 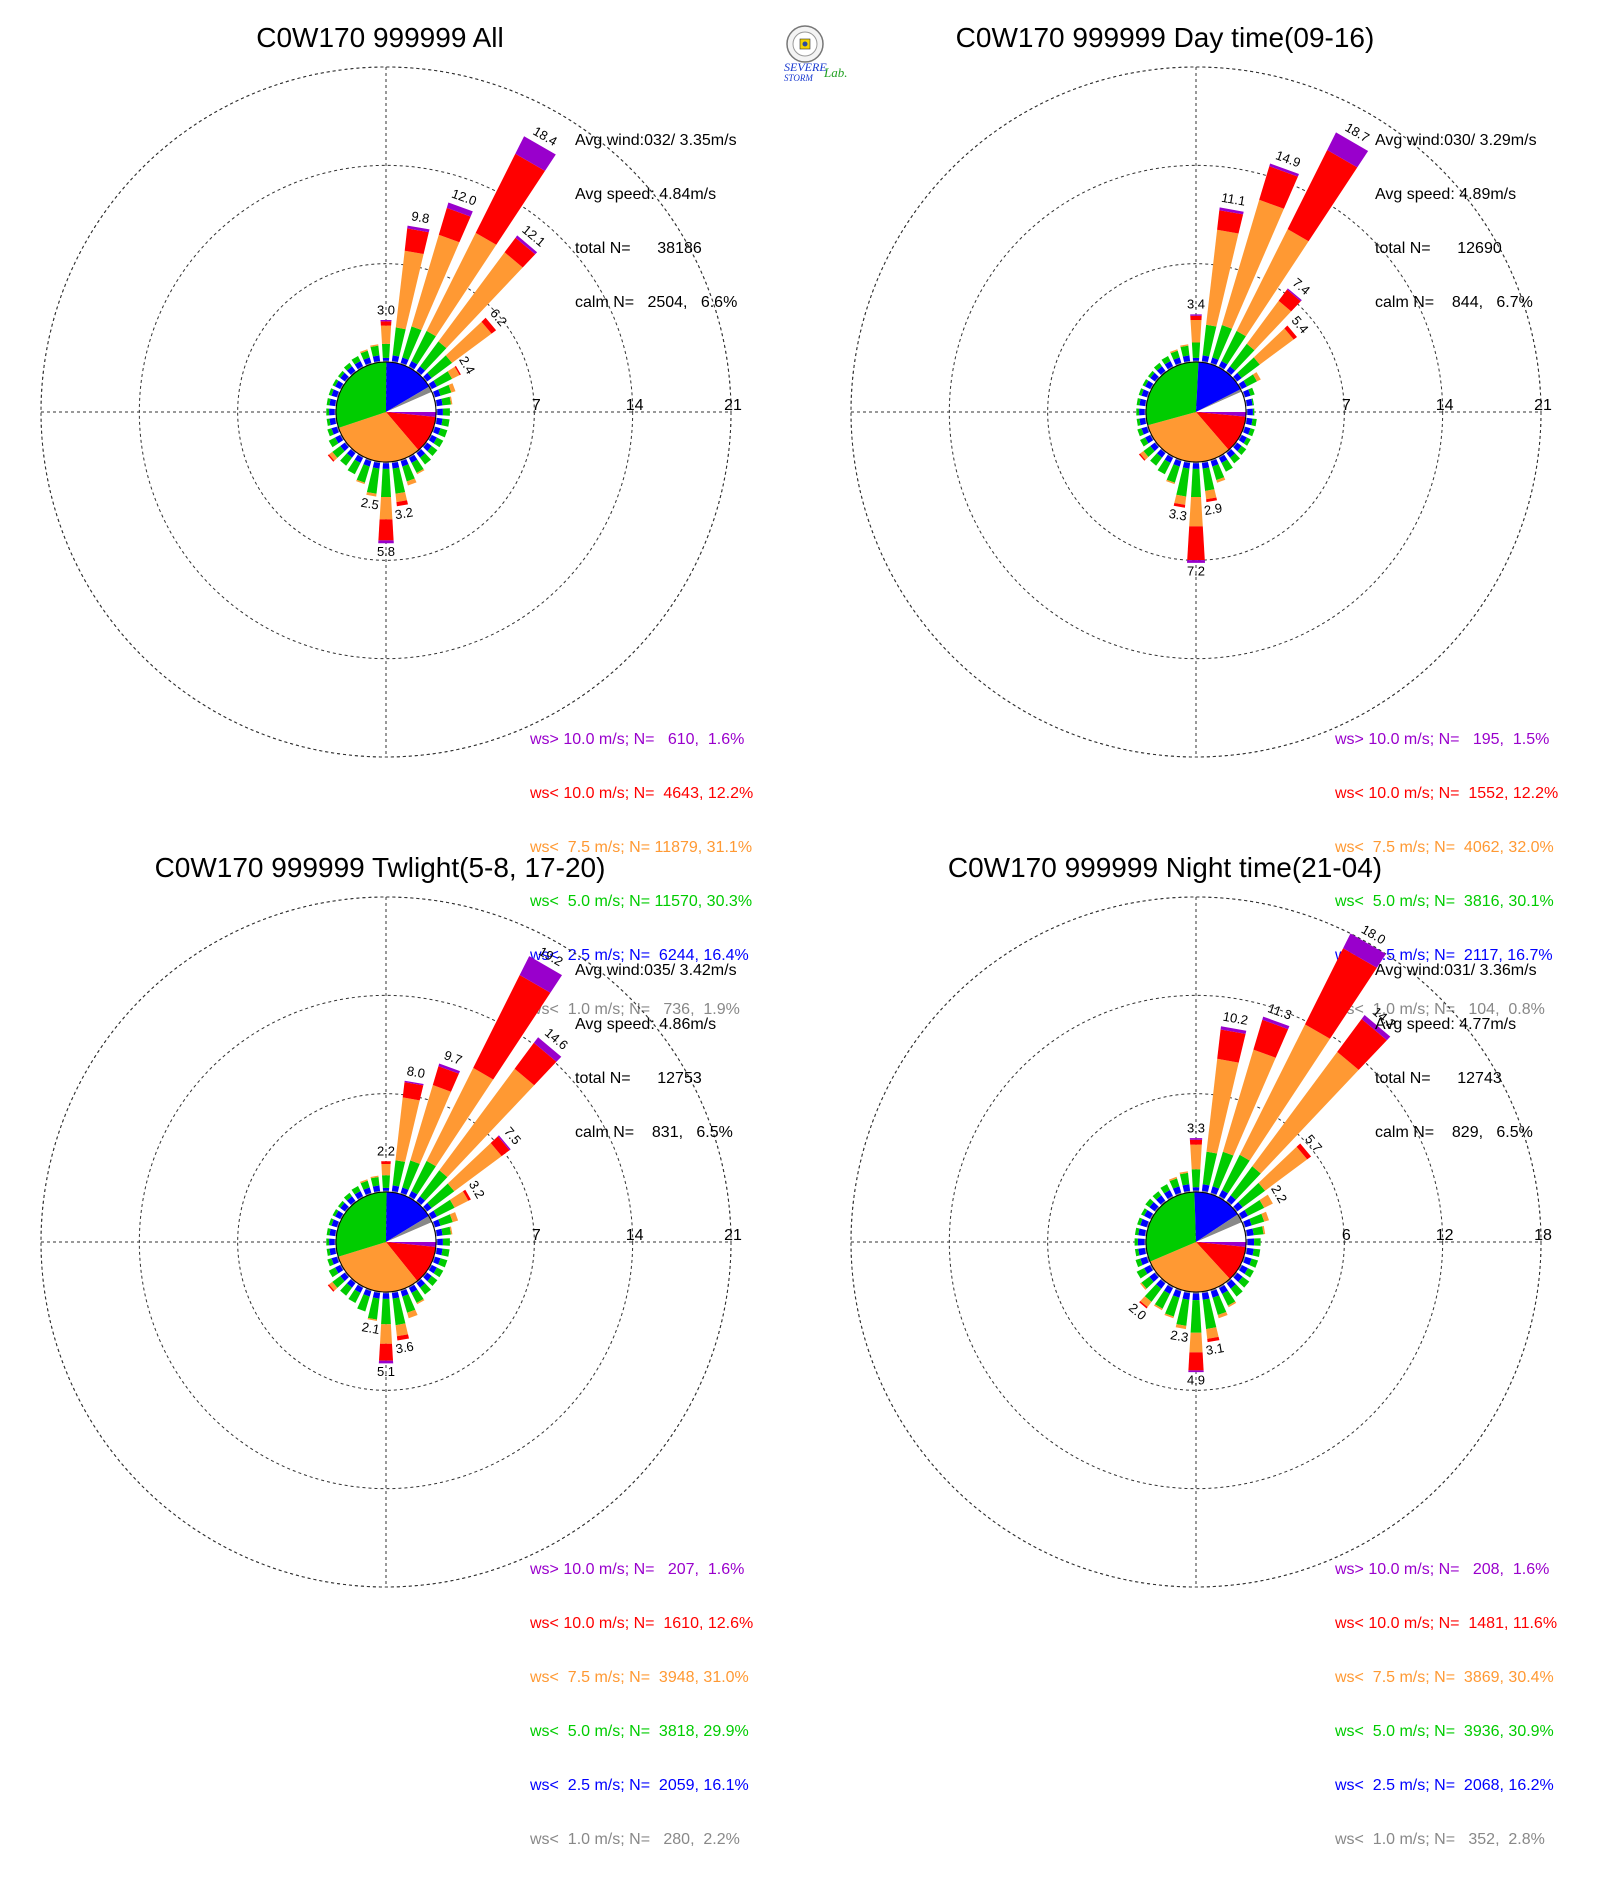 What do you see at coordinates (1196, 1242) in the screenshot?
I see `pie-outline` at bounding box center [1196, 1242].